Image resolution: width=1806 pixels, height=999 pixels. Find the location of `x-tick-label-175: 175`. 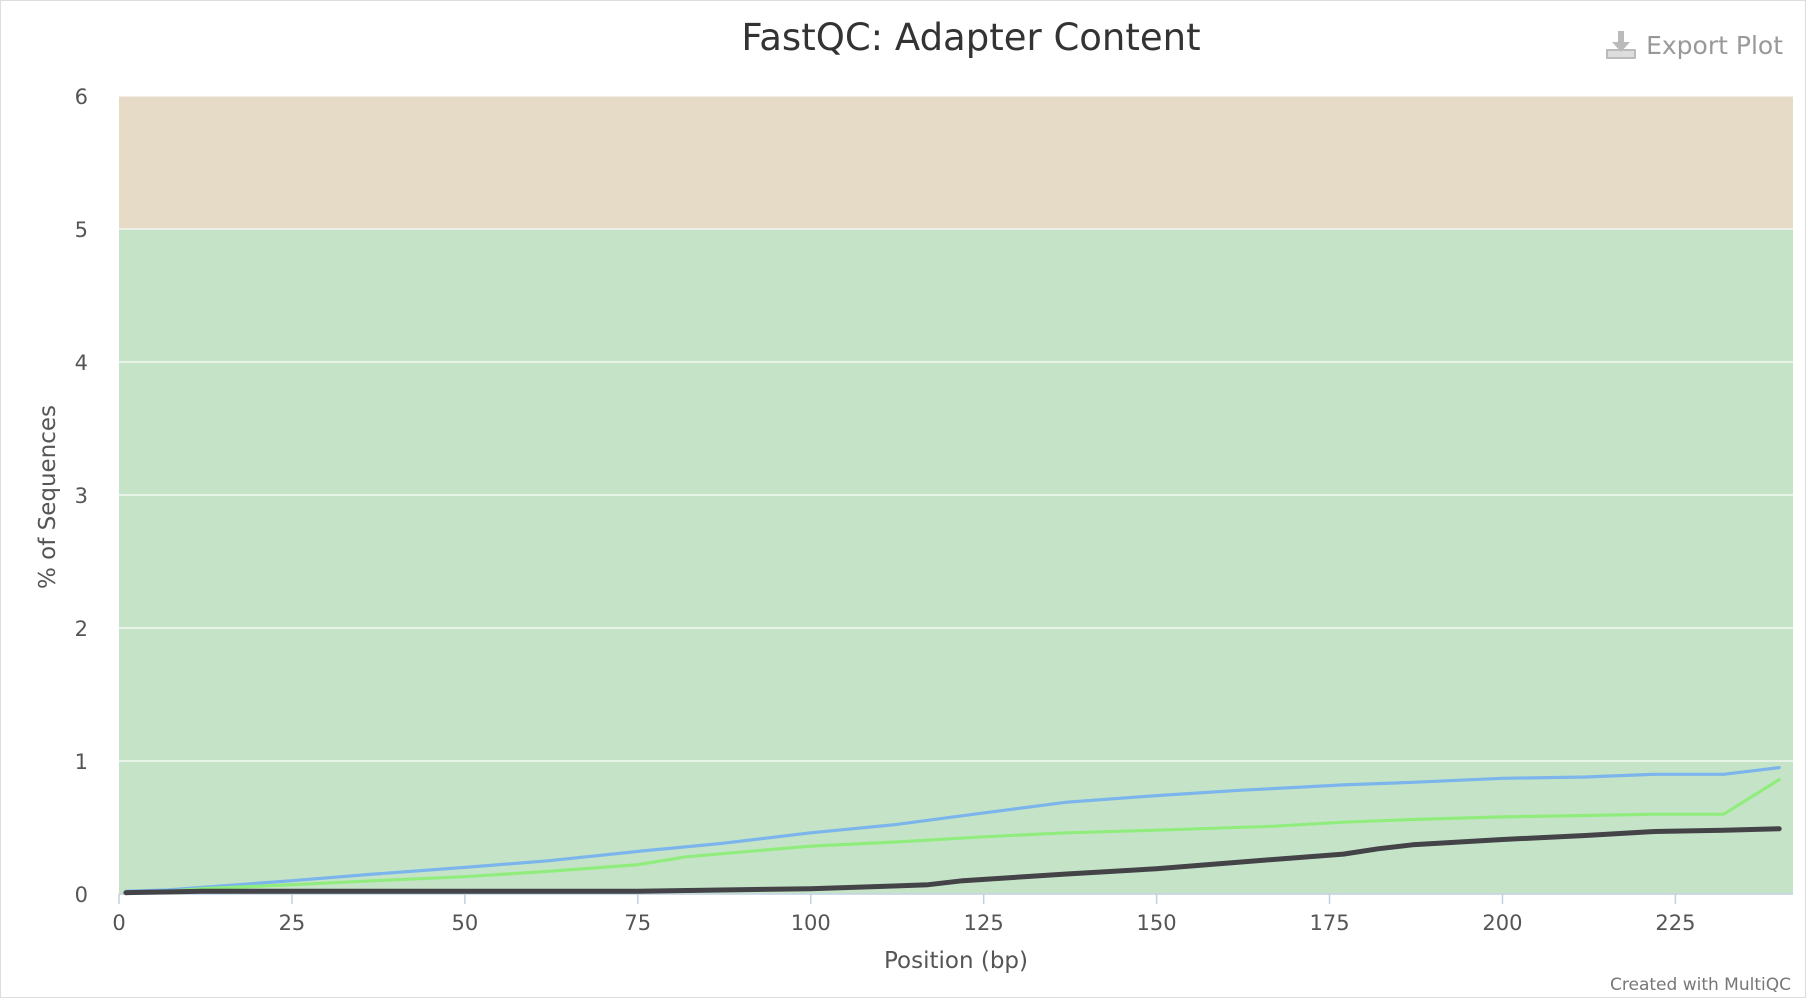

x-tick-label-175: 175 is located at coordinates (1329, 923).